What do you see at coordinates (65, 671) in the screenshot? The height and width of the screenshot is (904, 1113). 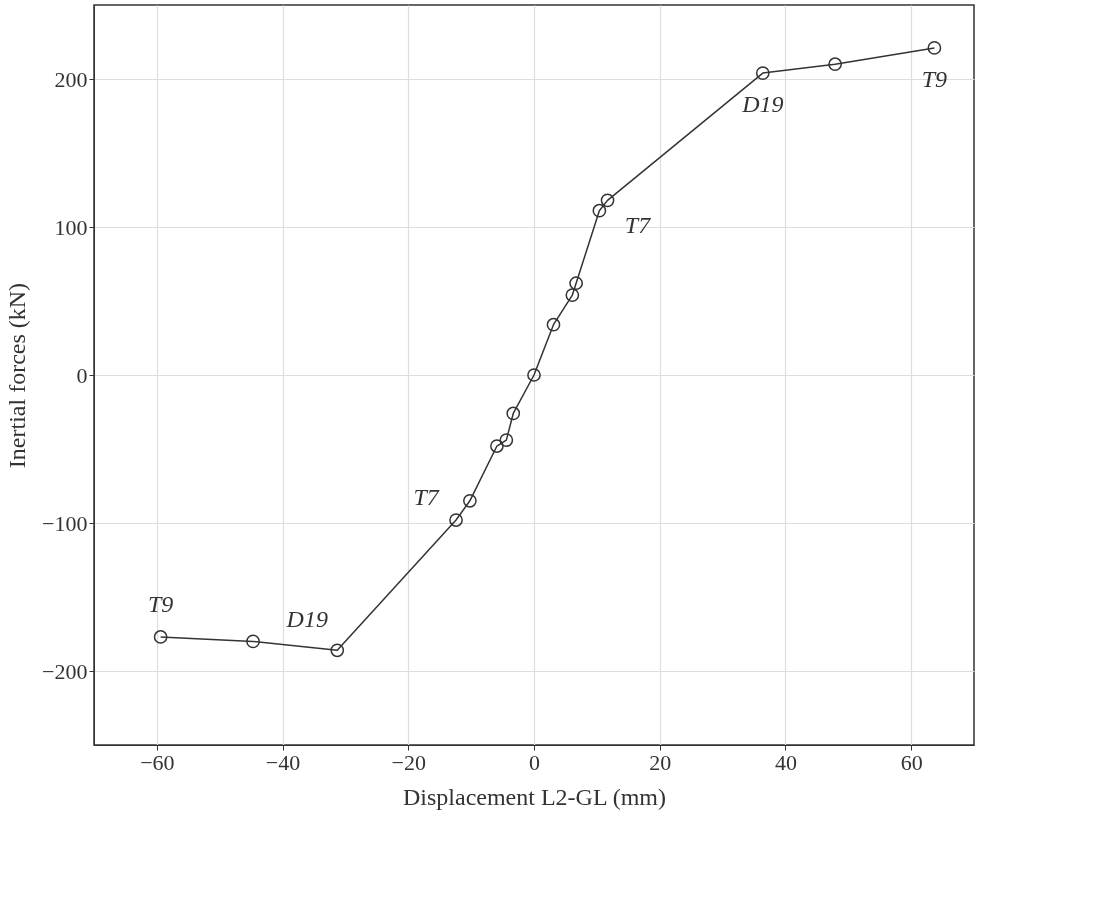 I see `y-tick-label: −200` at bounding box center [65, 671].